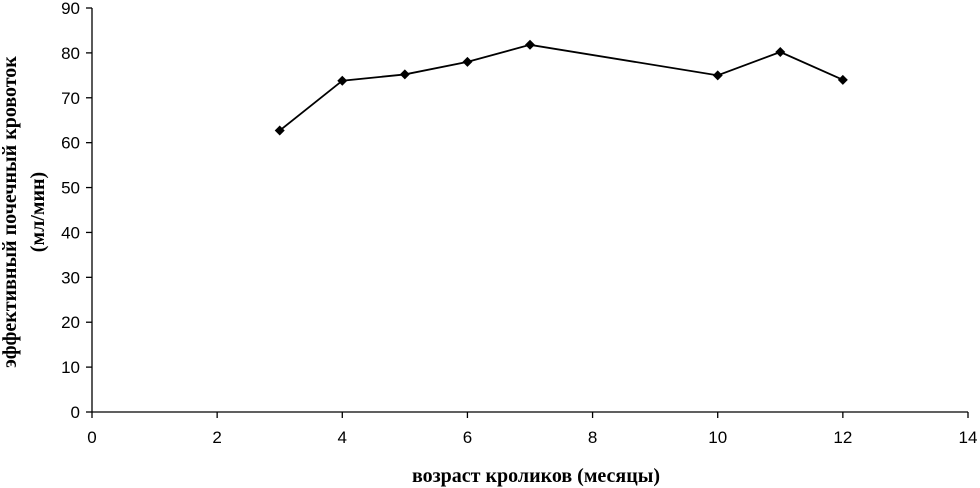 The image size is (980, 488). What do you see at coordinates (536, 476) in the screenshot?
I see `x-axis-title: возраст кроликов (месяцы)` at bounding box center [536, 476].